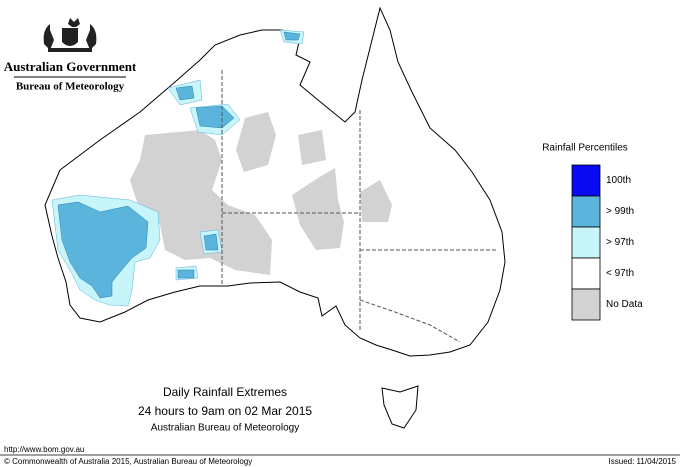  What do you see at coordinates (70, 35) in the screenshot?
I see `crest` at bounding box center [70, 35].